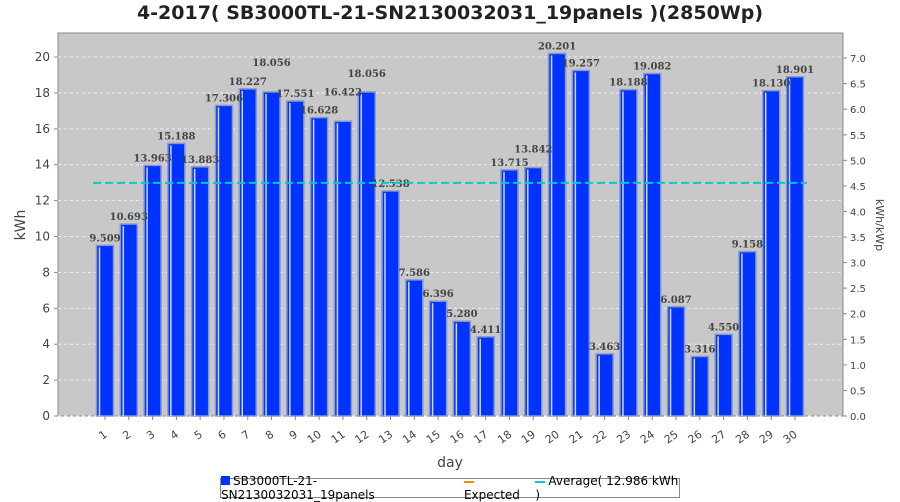 The image size is (900, 502). What do you see at coordinates (675, 300) in the screenshot?
I see `data-label: 6.087` at bounding box center [675, 300].